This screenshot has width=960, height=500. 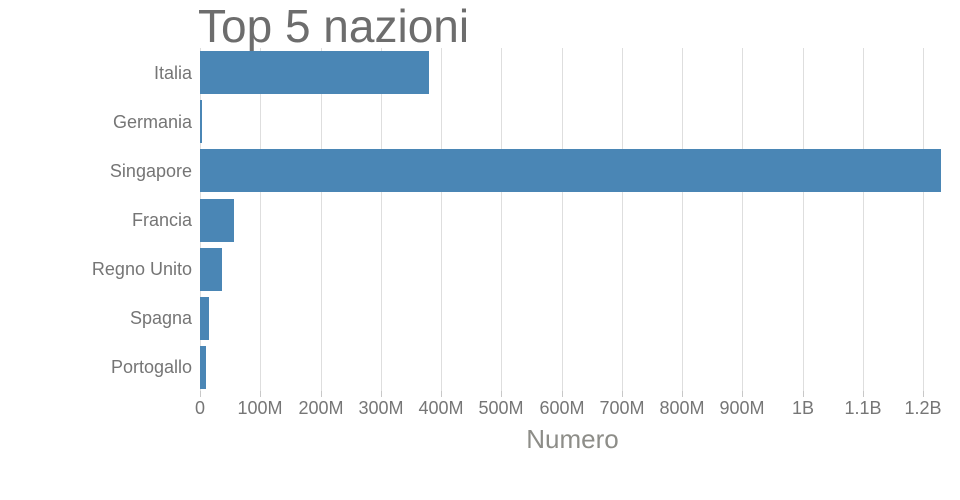 What do you see at coordinates (160, 318) in the screenshot?
I see `y-label-spagna: Spagna` at bounding box center [160, 318].